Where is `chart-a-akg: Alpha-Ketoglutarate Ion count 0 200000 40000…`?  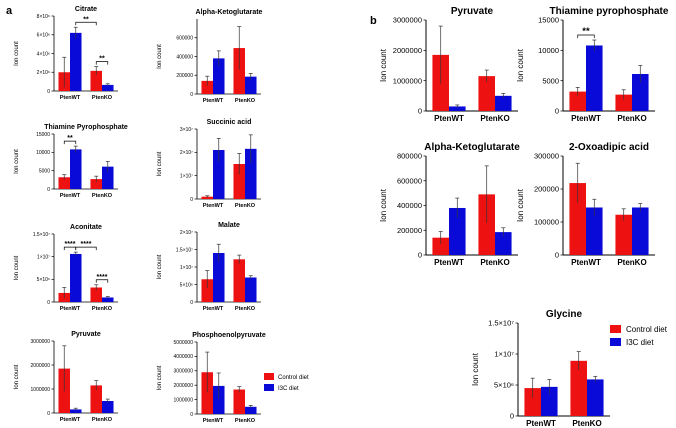 chart-a-akg: Alpha-Ketoglutarate Ion count 0 200000 40000… is located at coordinates (210, 56).